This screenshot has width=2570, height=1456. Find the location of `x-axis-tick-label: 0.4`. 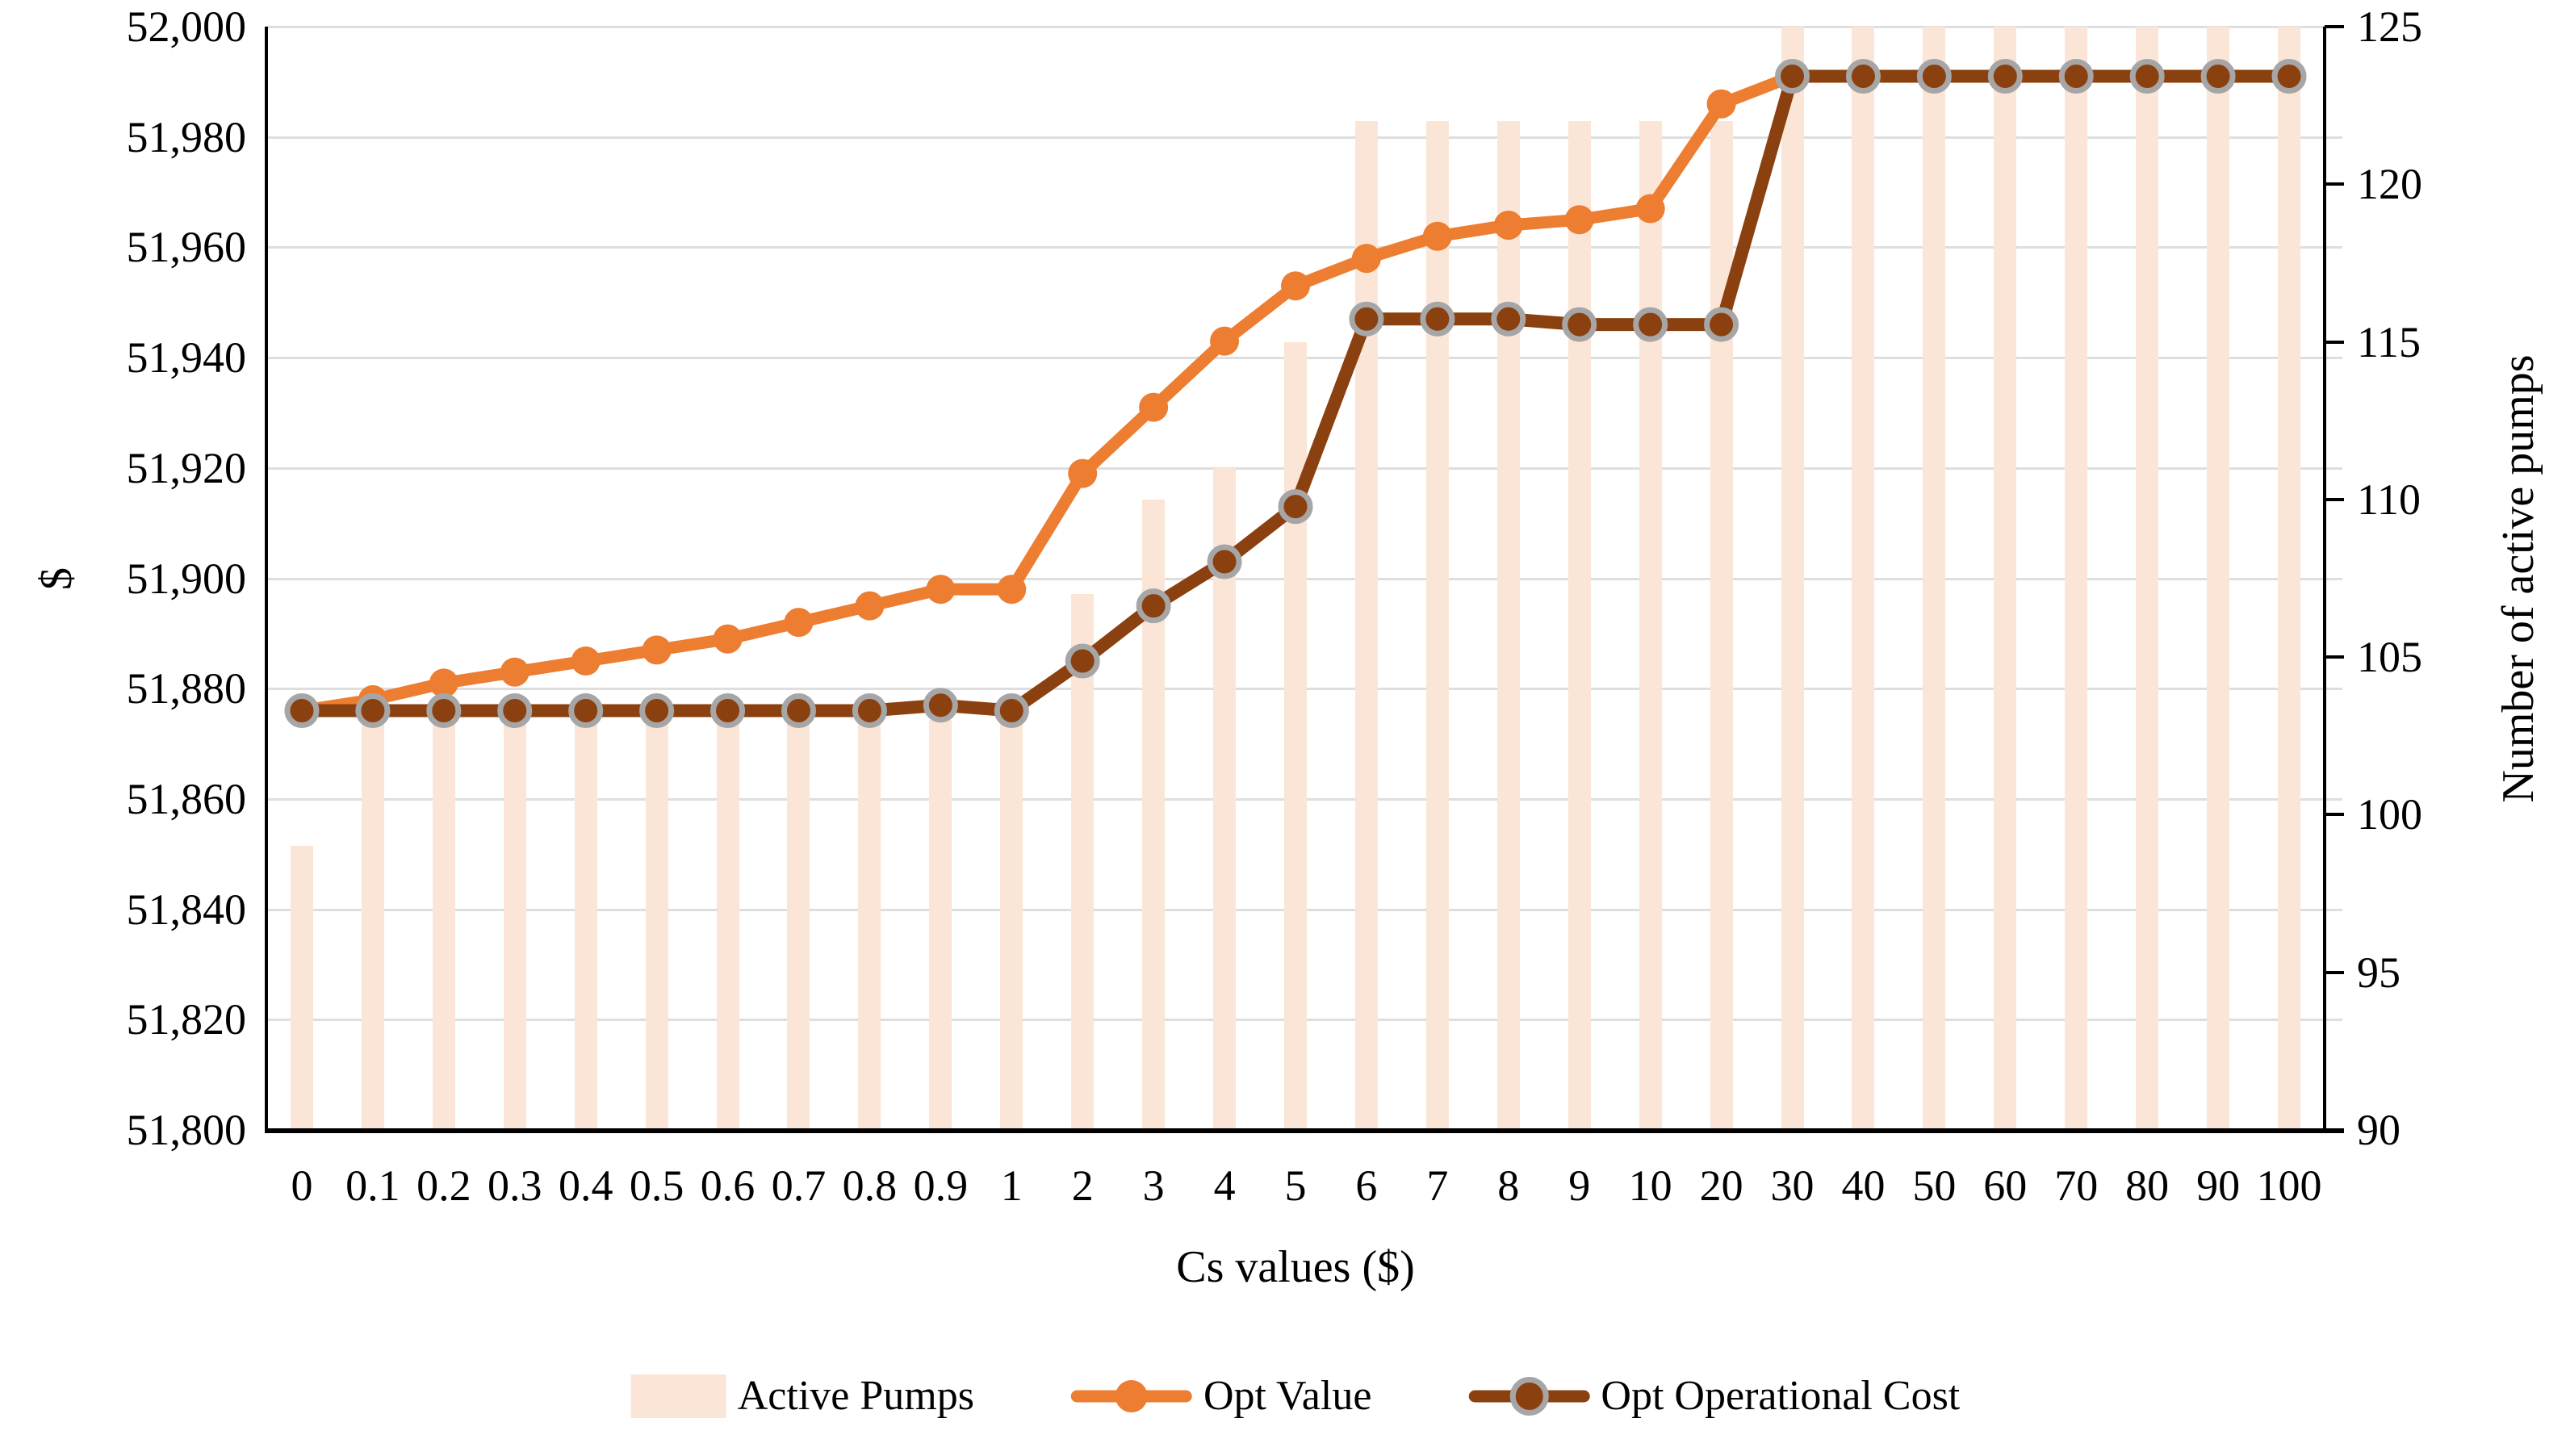

x-axis-tick-label: 0.4 is located at coordinates (585, 1185).